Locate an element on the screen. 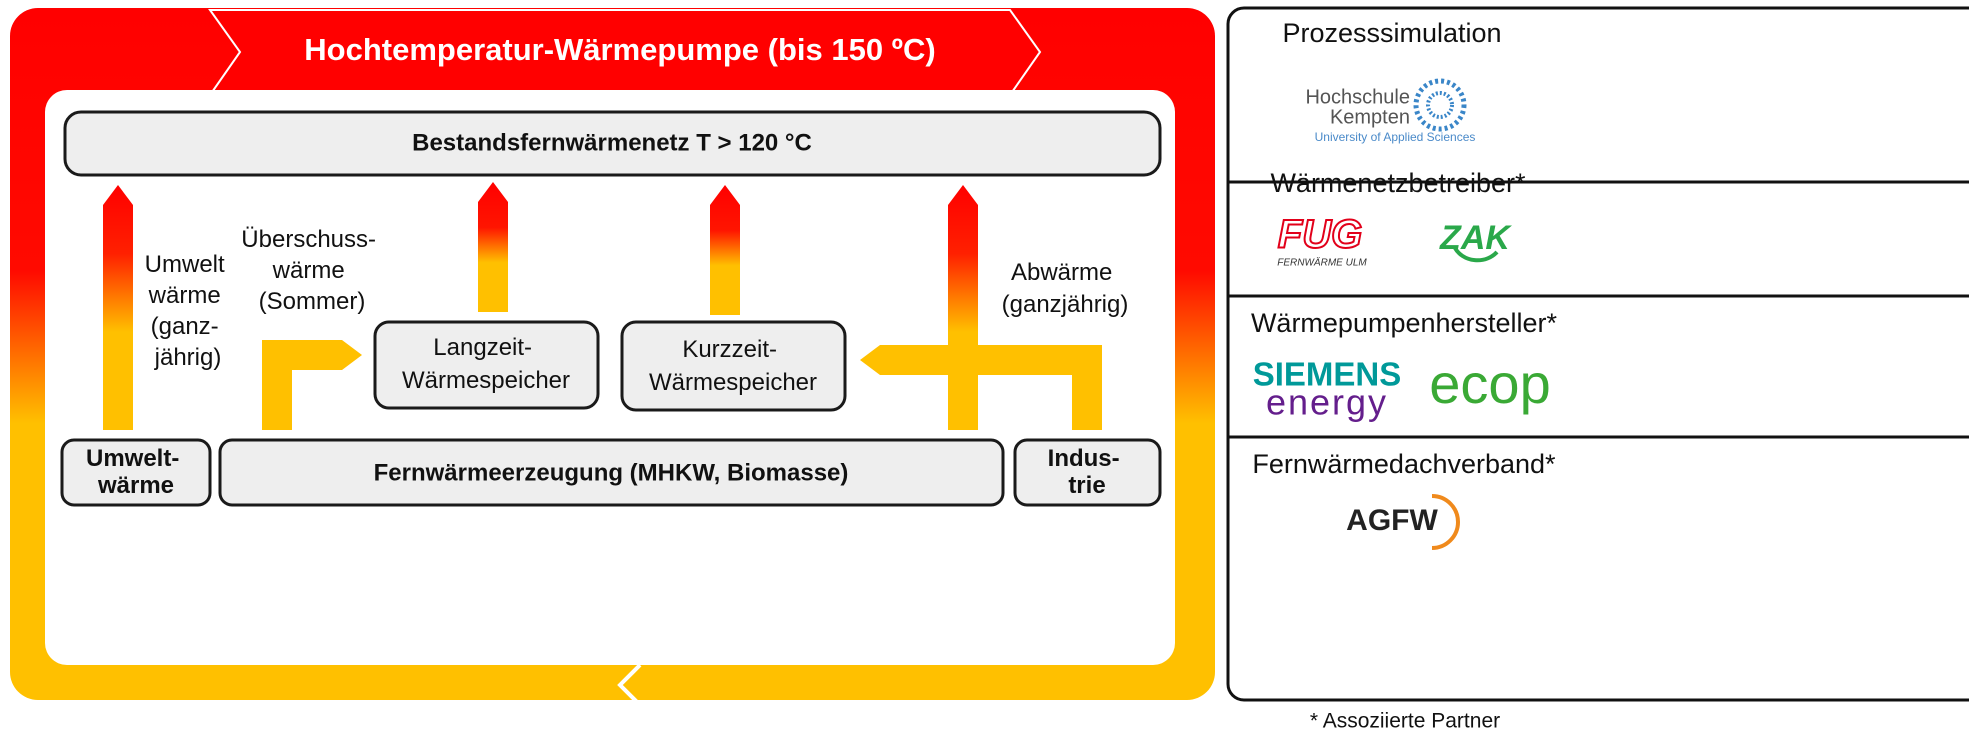 Image resolution: width=1969 pixels, height=740 pixels. partner-title: Fernwärmedachverband* is located at coordinates (1404, 464).